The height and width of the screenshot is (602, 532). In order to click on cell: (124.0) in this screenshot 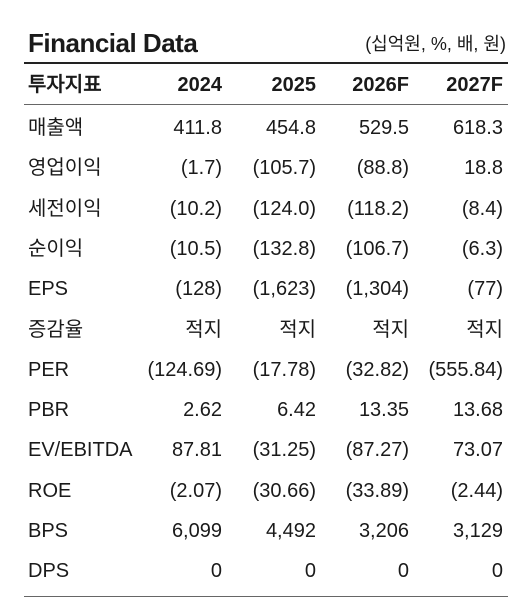, I will do `click(284, 208)`.